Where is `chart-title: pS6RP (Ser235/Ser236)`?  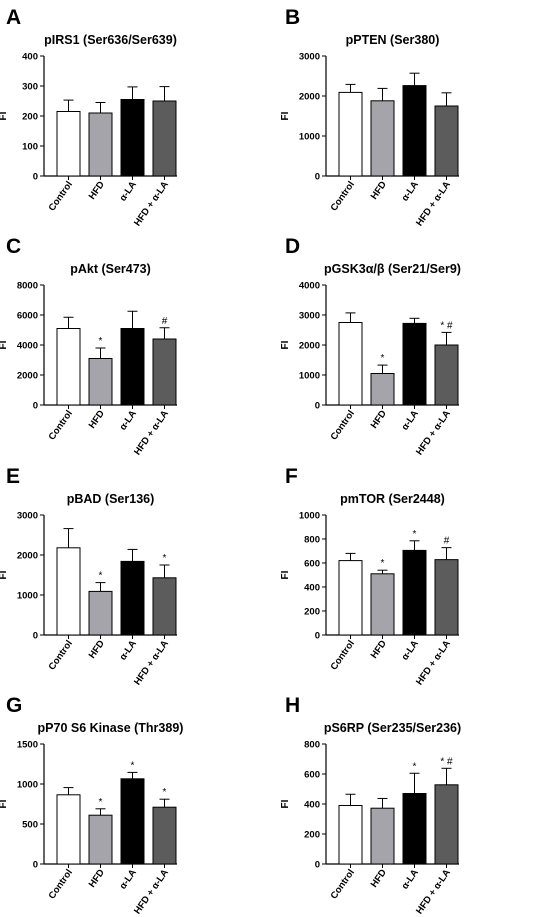 chart-title: pS6RP (Ser235/Ser236) is located at coordinates (392, 728).